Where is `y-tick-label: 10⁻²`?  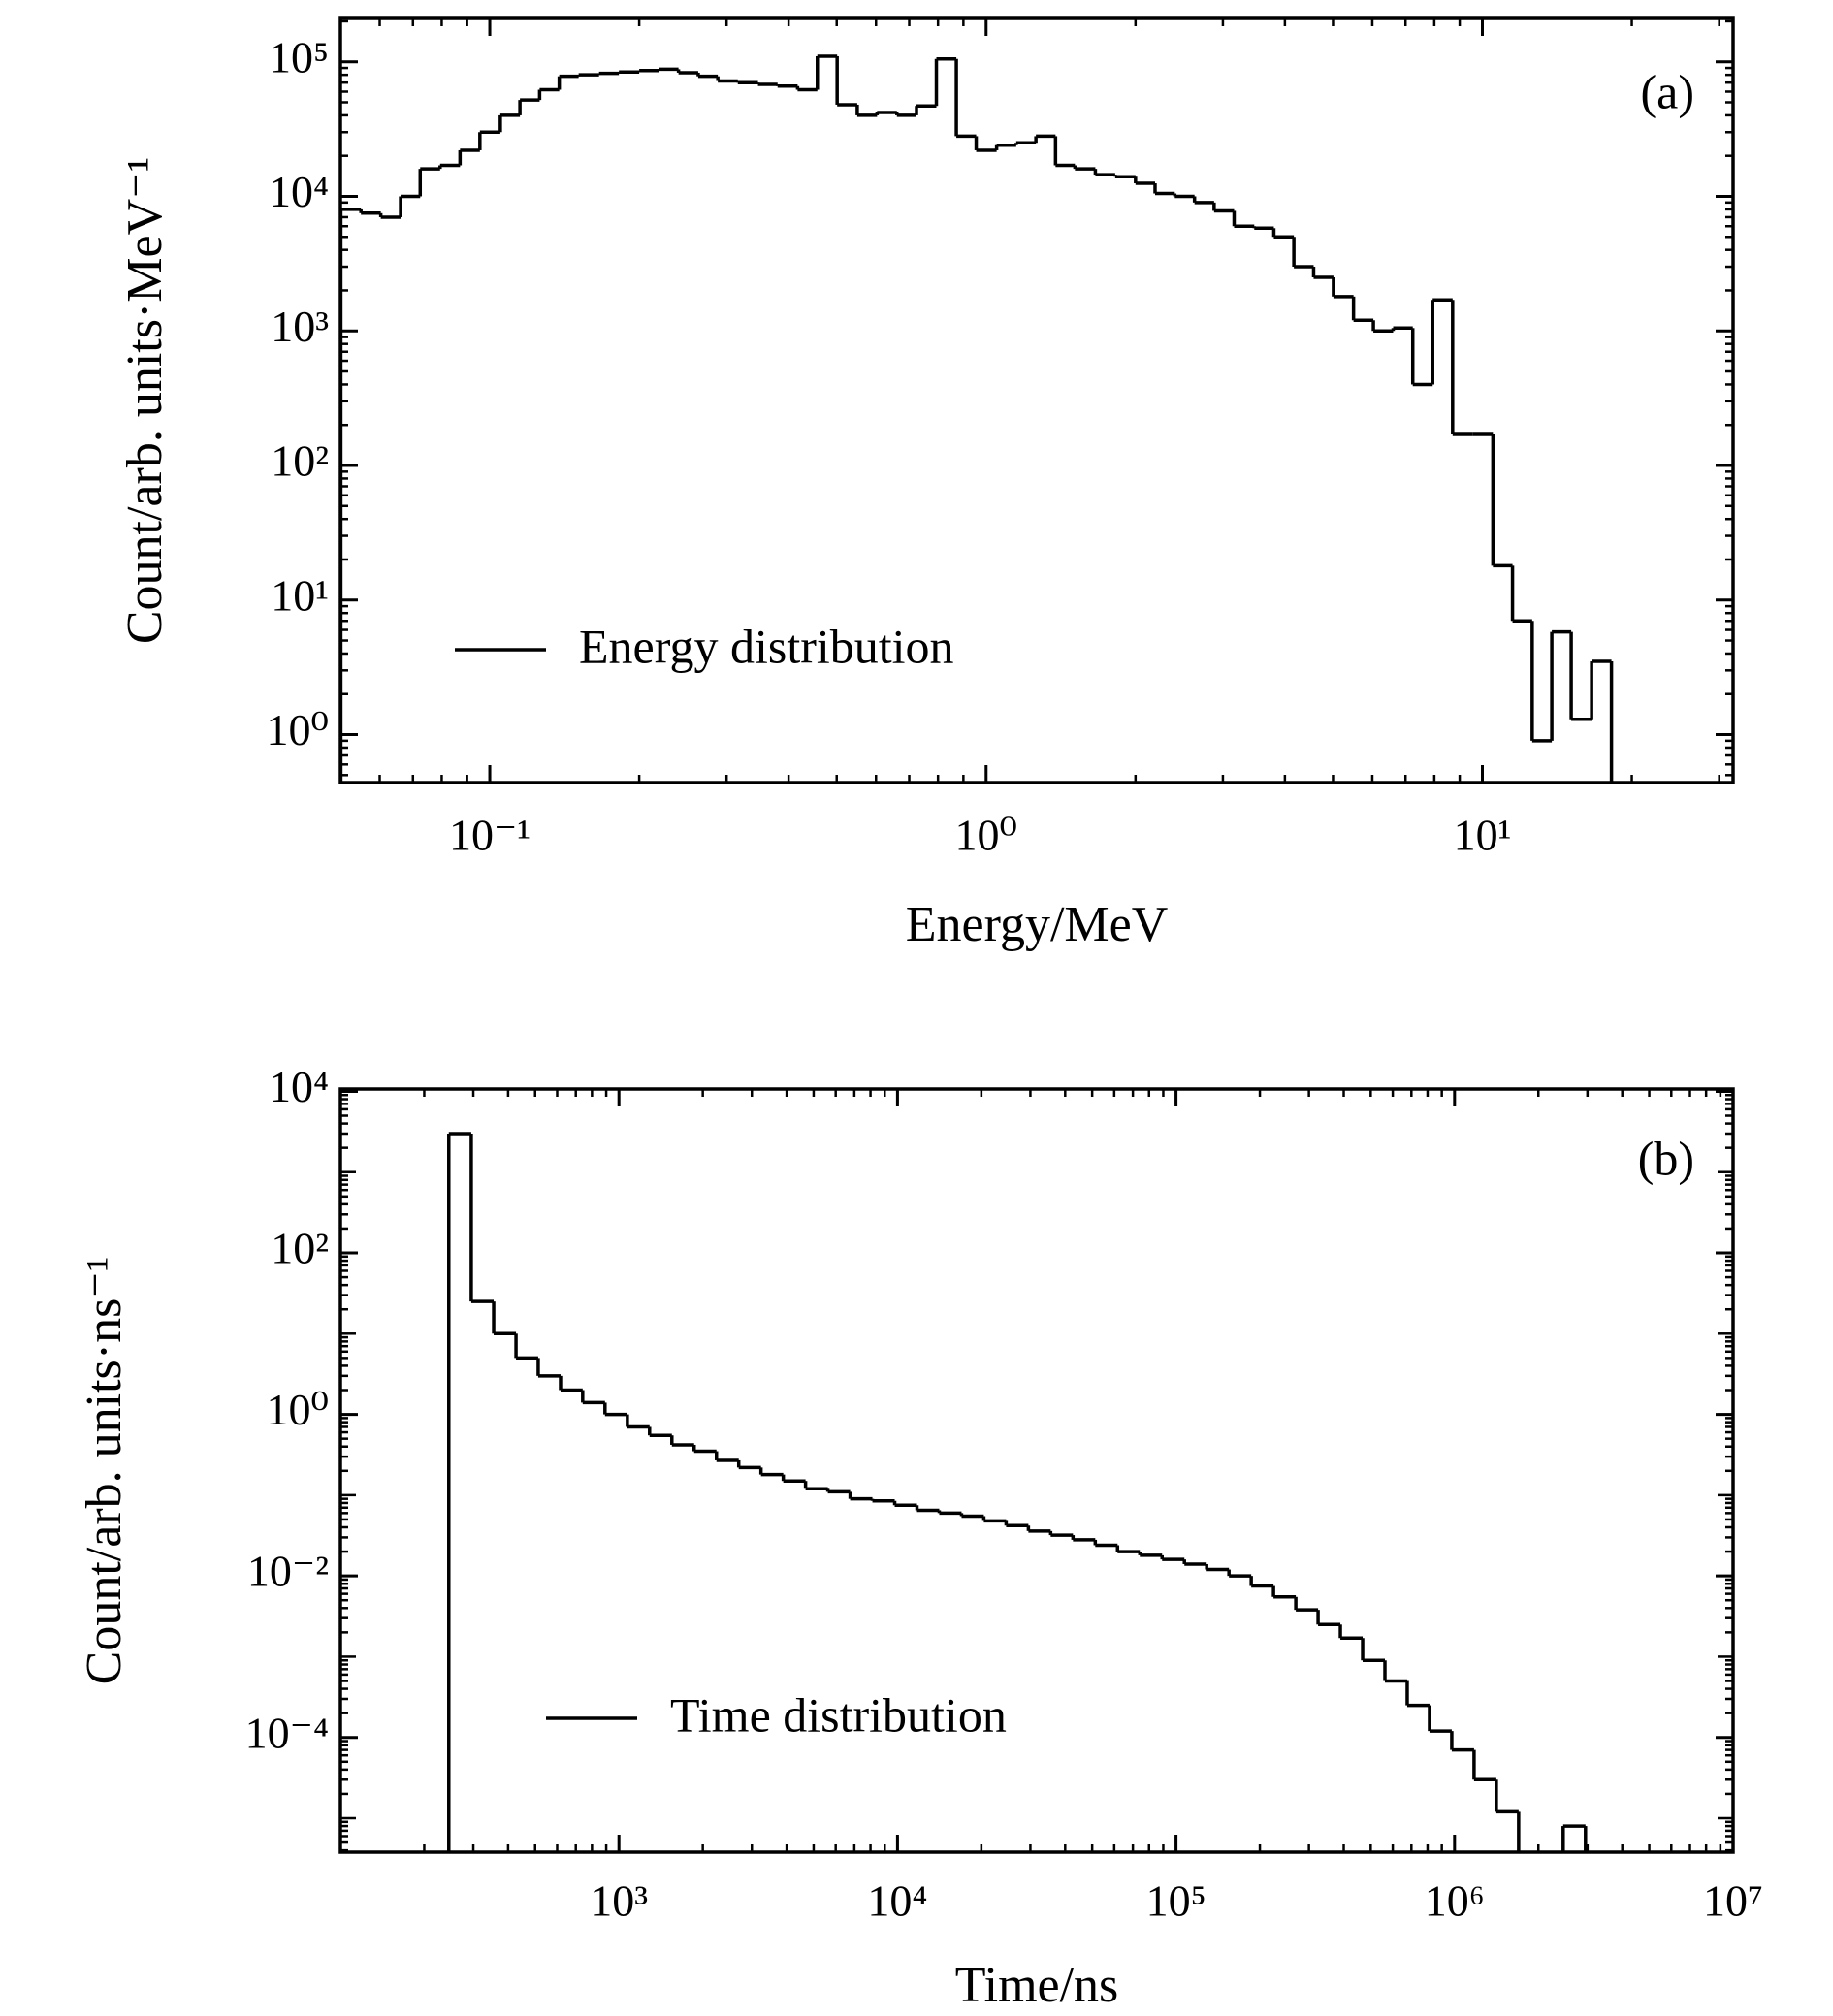
y-tick-label: 10⁻² is located at coordinates (288, 1571).